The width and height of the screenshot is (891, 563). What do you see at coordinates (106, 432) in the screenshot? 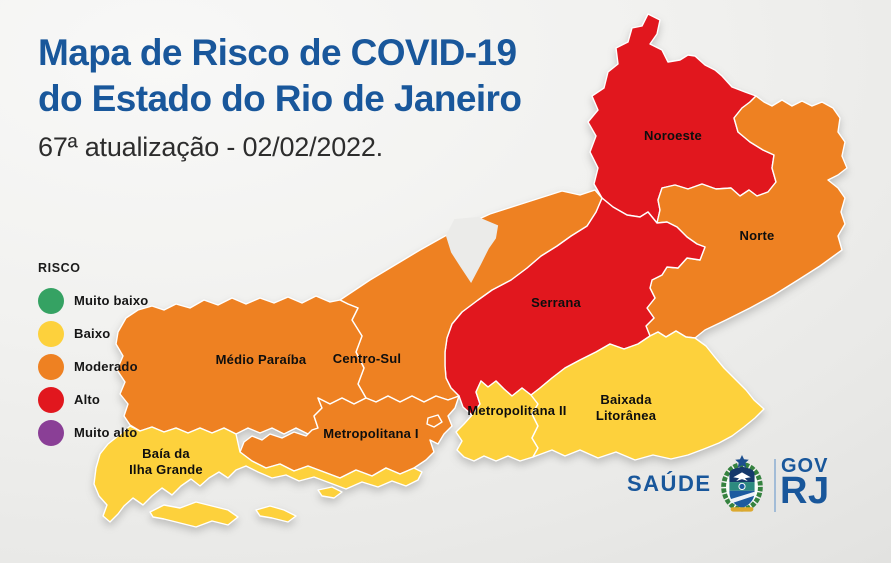
I see `legend-label: Muito alto` at bounding box center [106, 432].